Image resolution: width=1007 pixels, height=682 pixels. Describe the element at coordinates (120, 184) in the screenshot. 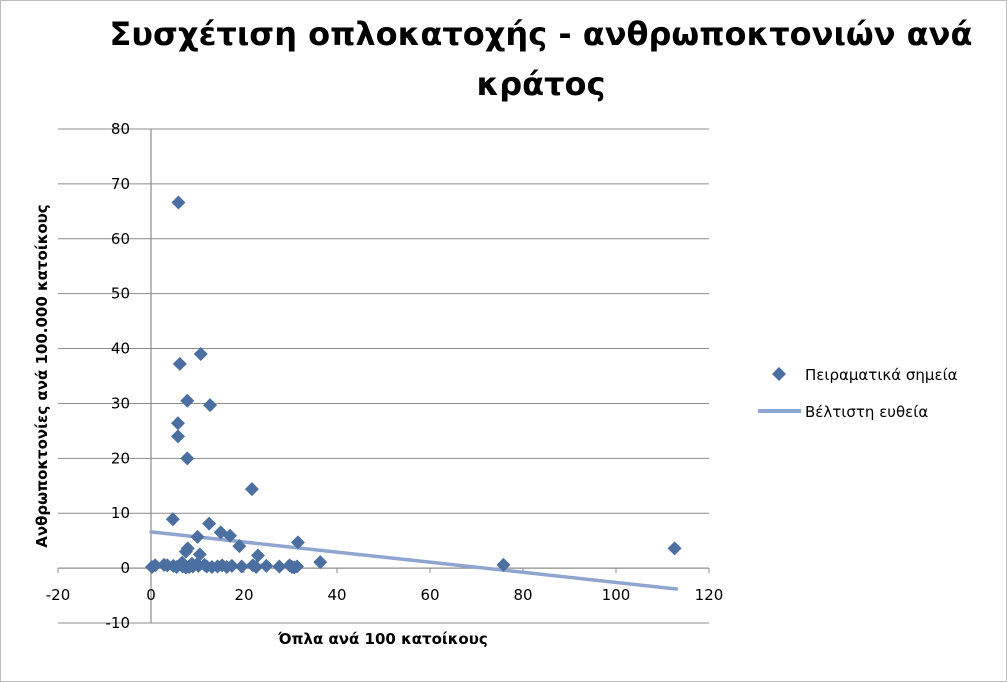

I see `y-tick-label: 70` at that location.